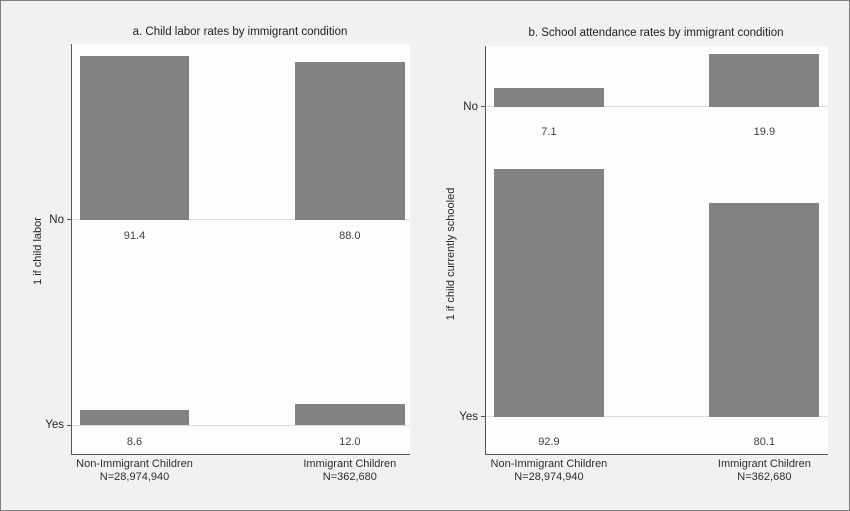 This screenshot has height=511, width=850. Describe the element at coordinates (549, 131) in the screenshot. I see `bar-value-label: 7.1` at that location.